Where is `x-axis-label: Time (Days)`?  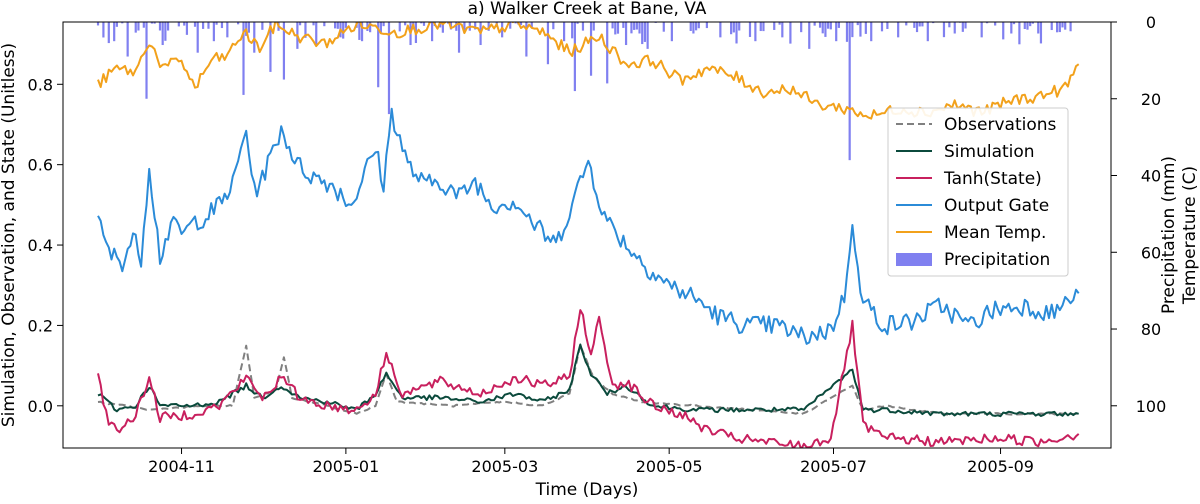
x-axis-label: Time (Days) is located at coordinates (587, 490).